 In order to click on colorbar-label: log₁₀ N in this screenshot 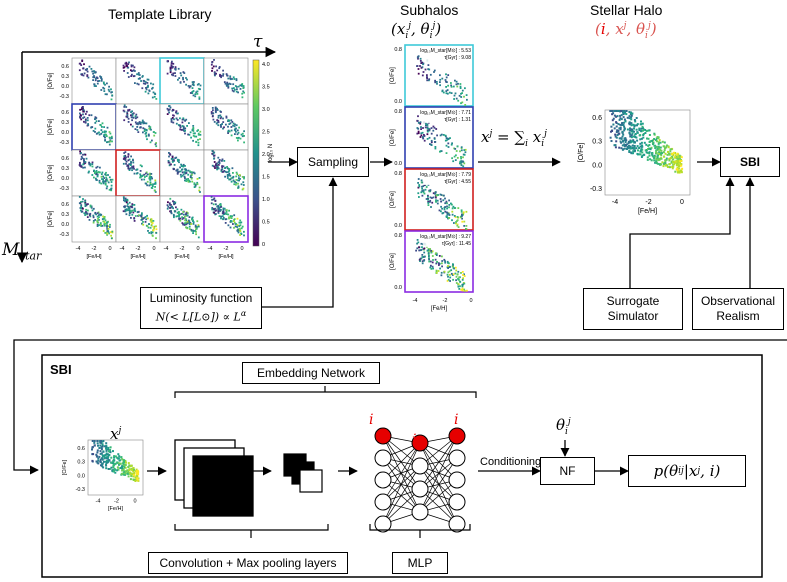, I will do `click(271, 153)`.